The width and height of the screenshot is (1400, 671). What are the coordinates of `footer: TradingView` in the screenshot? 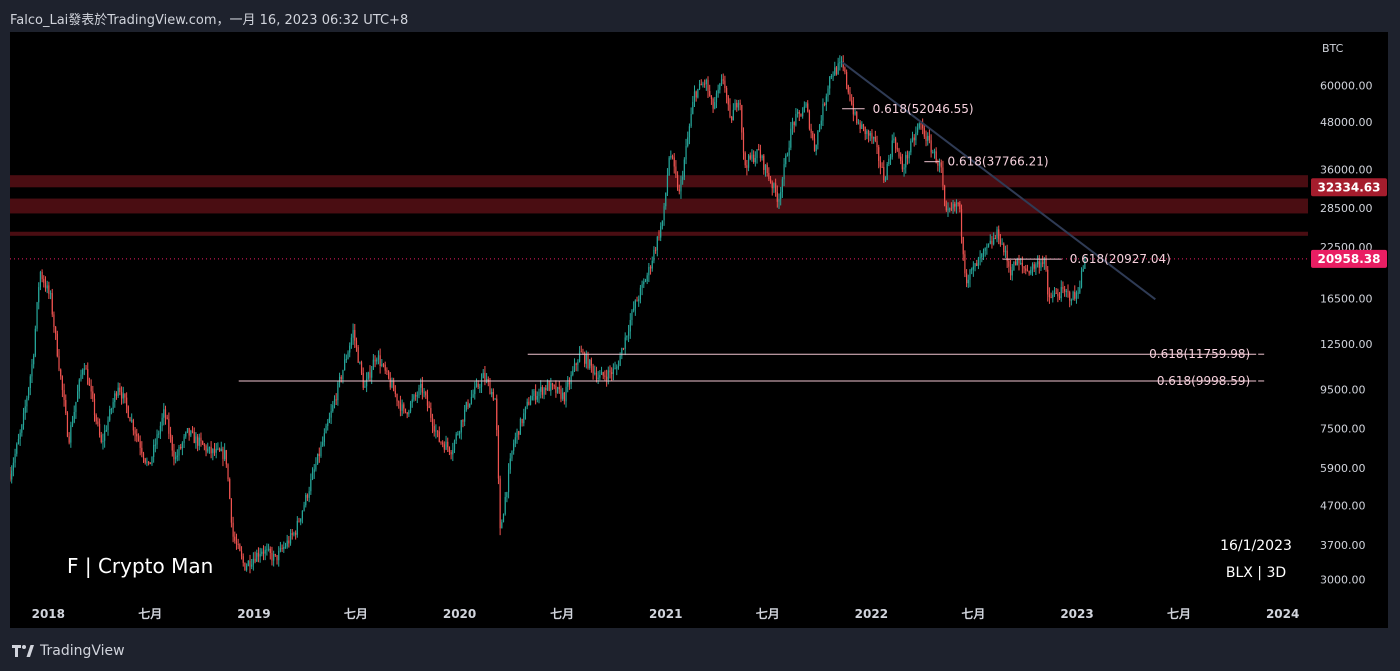 It's located at (68, 651).